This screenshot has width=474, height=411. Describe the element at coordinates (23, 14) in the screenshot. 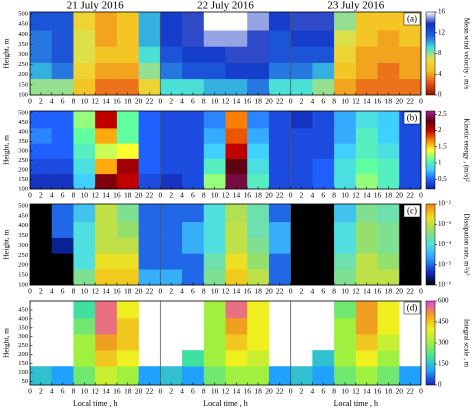

I see `y-tick-label: 500` at that location.